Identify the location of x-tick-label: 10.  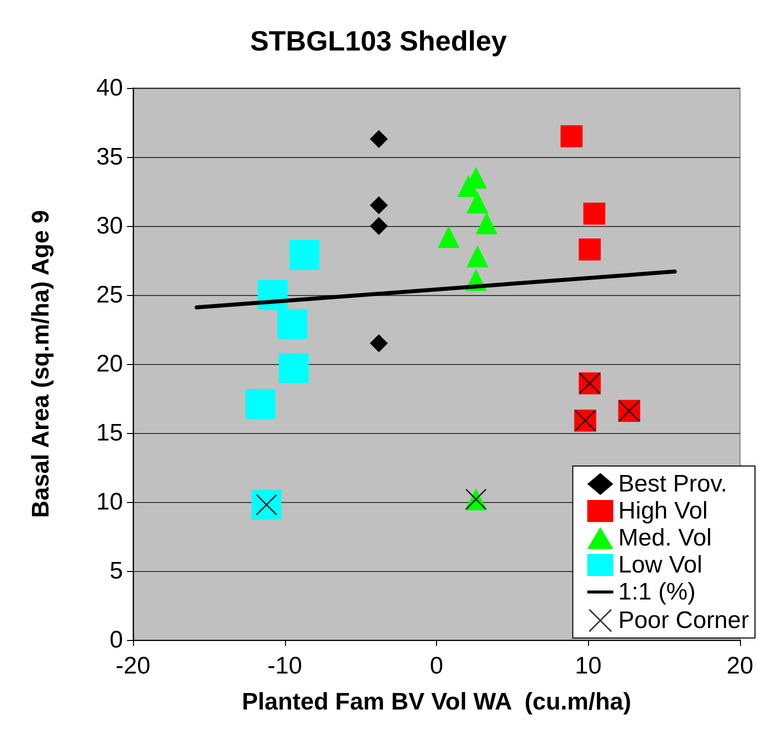
(588, 666).